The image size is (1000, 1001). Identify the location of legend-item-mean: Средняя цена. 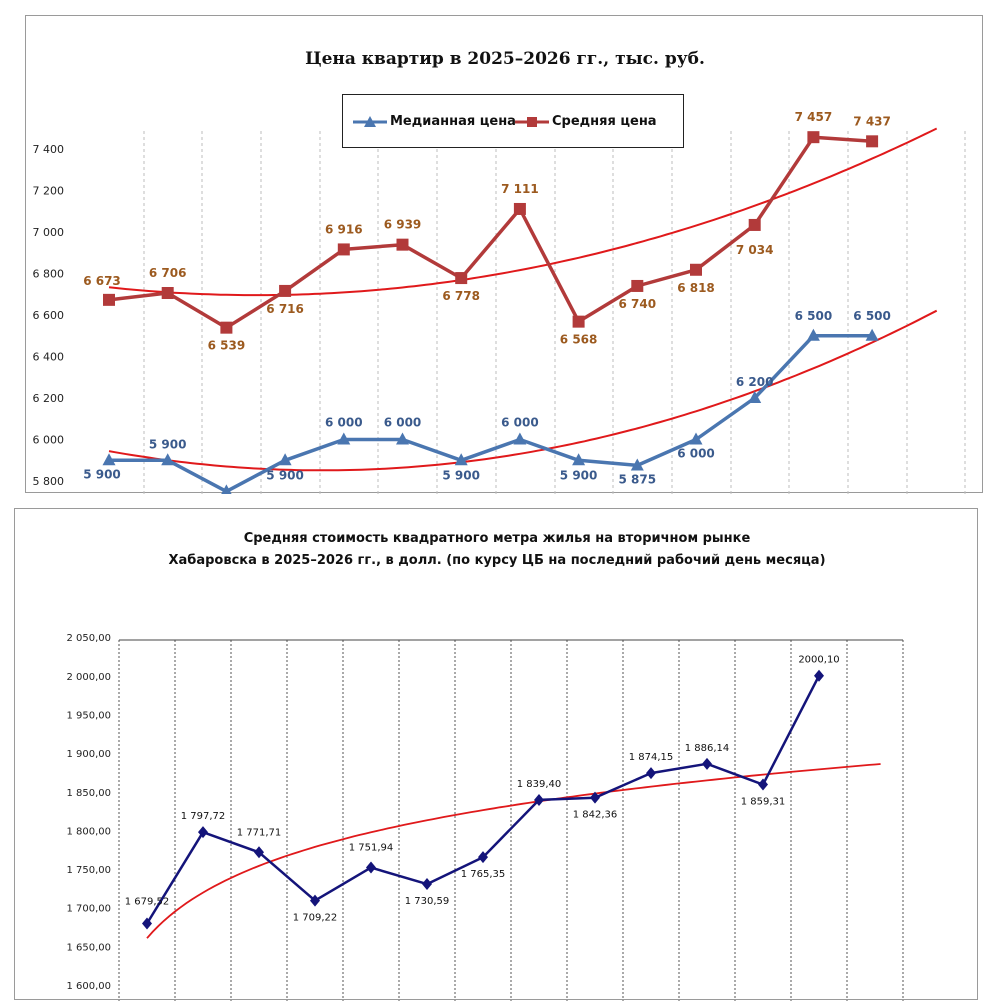
(586, 122).